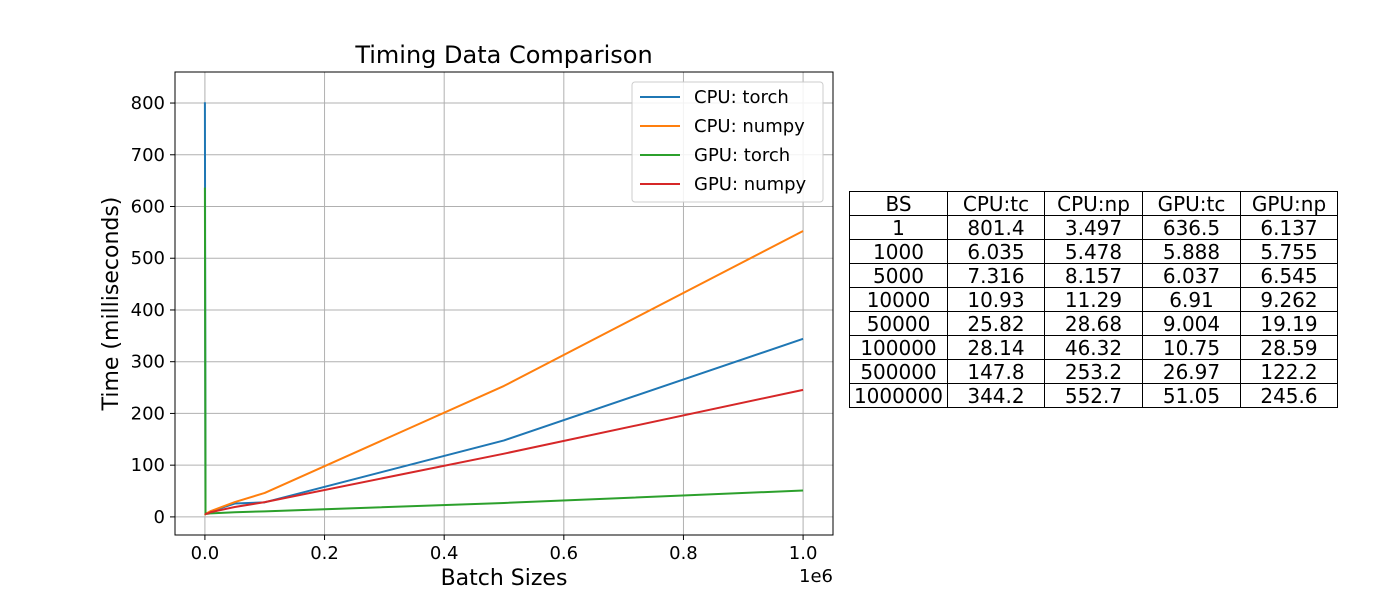  I want to click on y-tick-label: 200, so click(148, 413).